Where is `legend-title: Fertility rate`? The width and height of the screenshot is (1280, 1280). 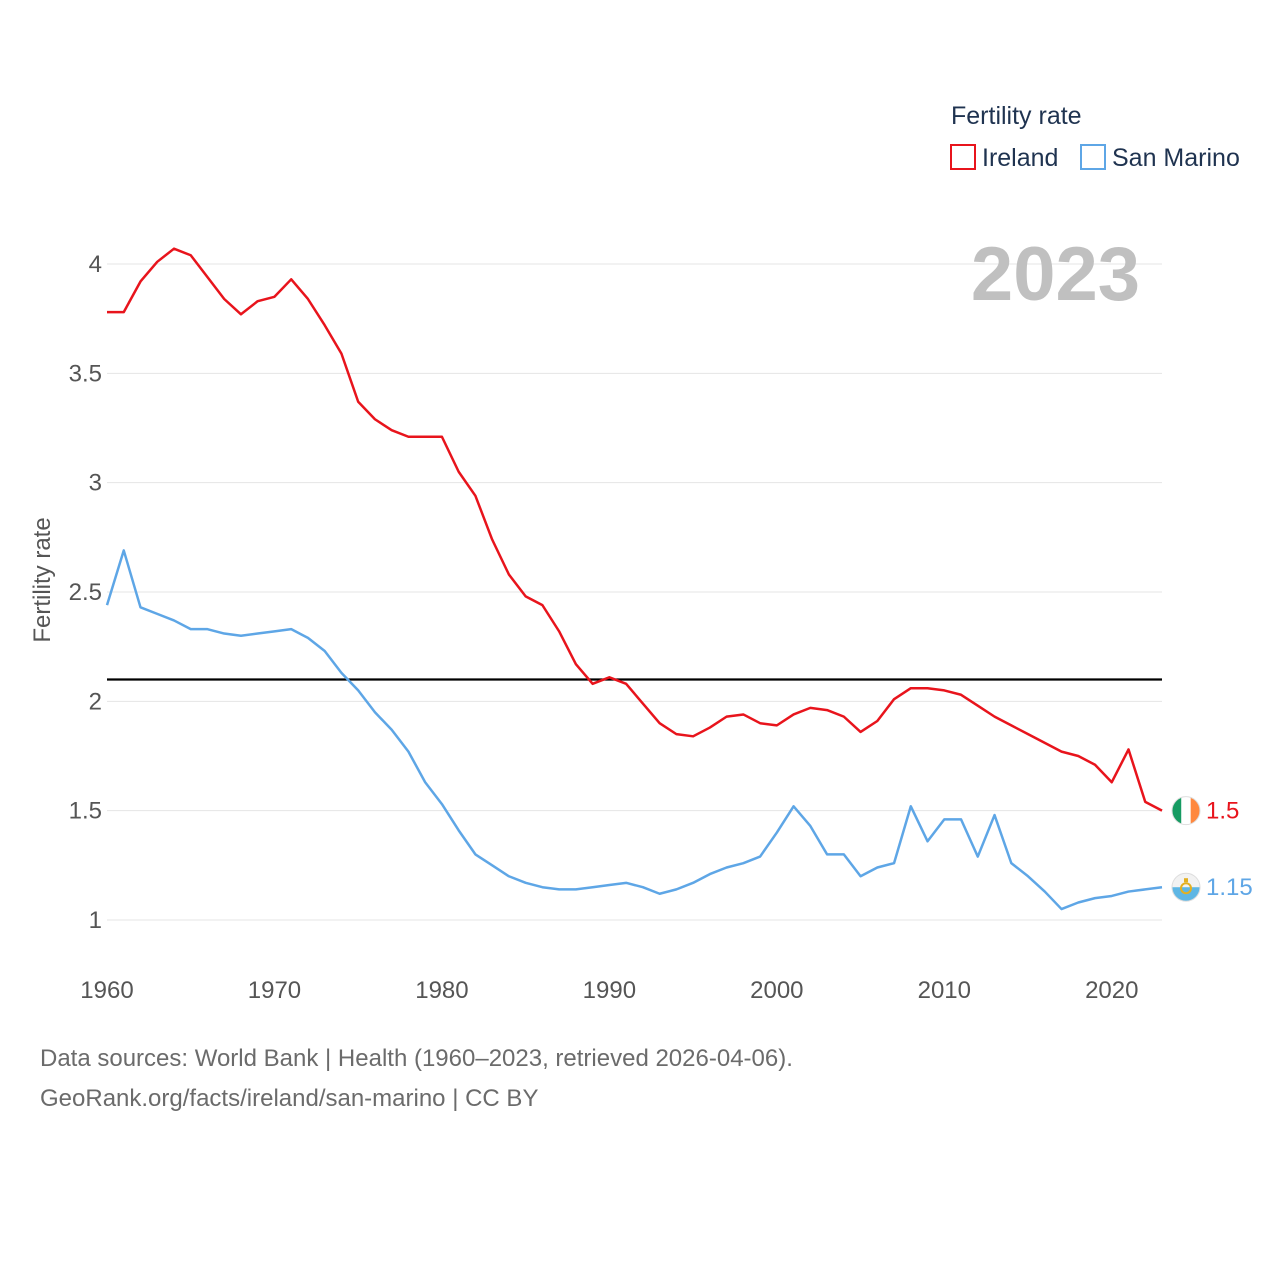
legend-title: Fertility rate is located at coordinates (1016, 116).